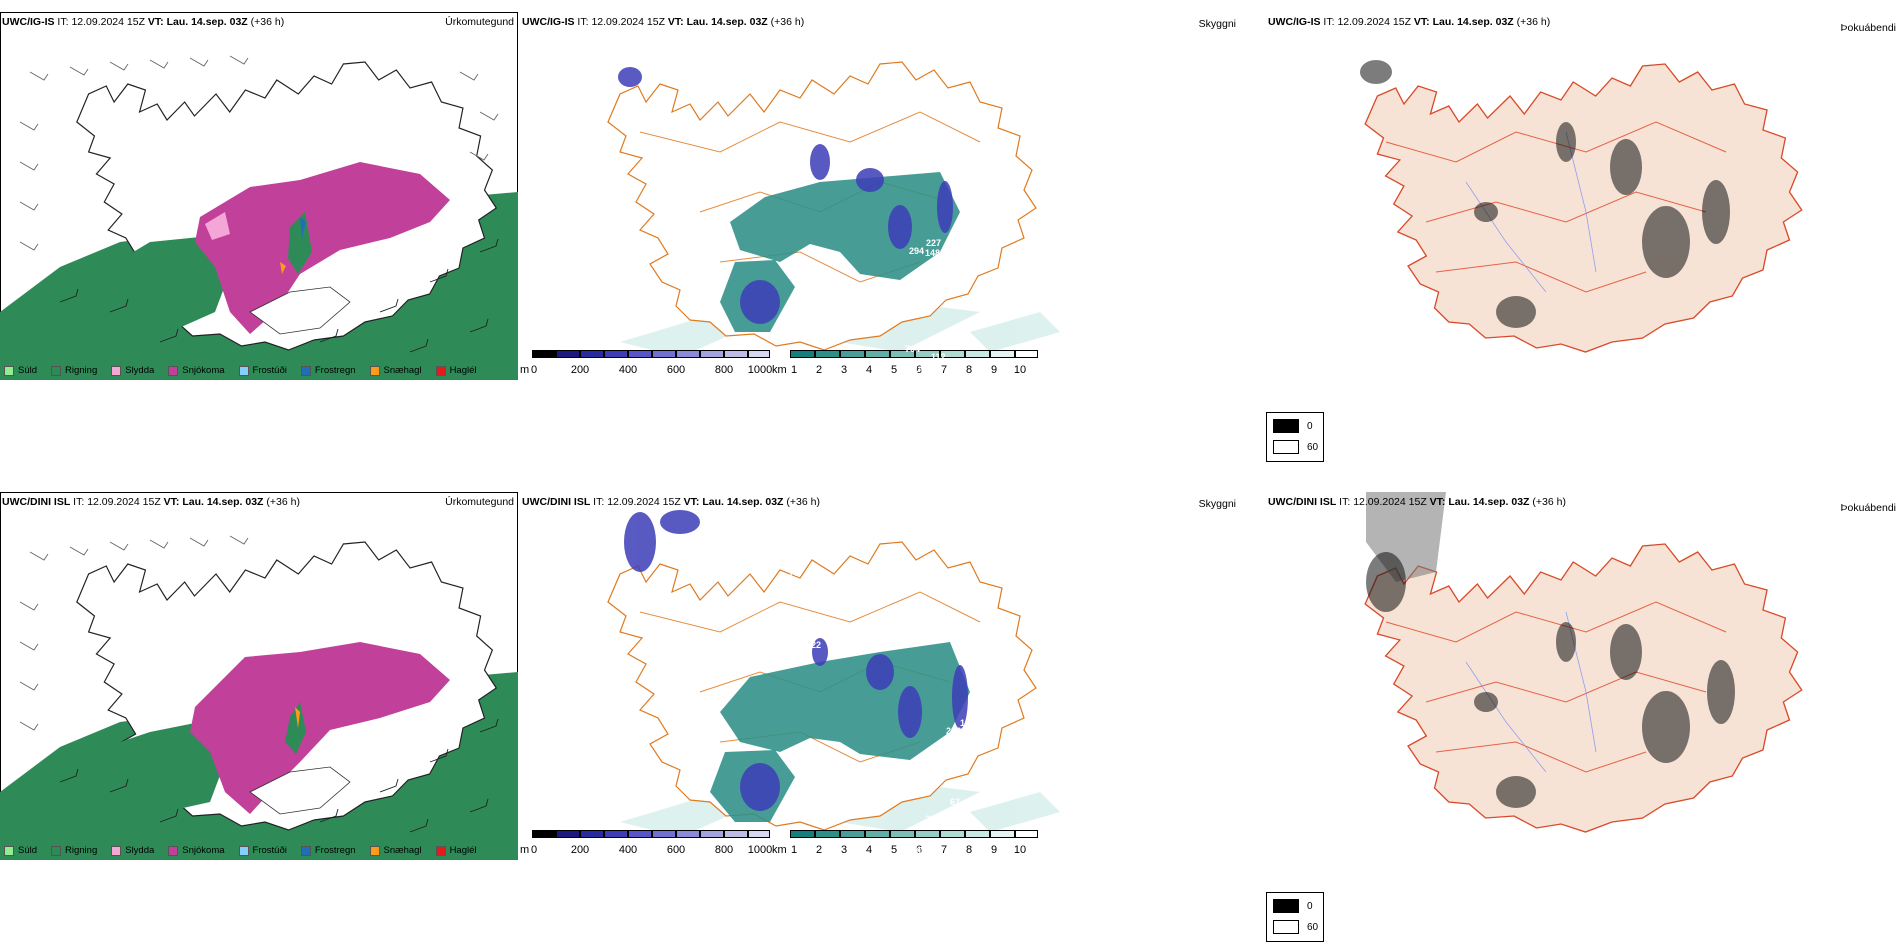  What do you see at coordinates (969, 370) in the screenshot?
I see `tick: 8` at bounding box center [969, 370].